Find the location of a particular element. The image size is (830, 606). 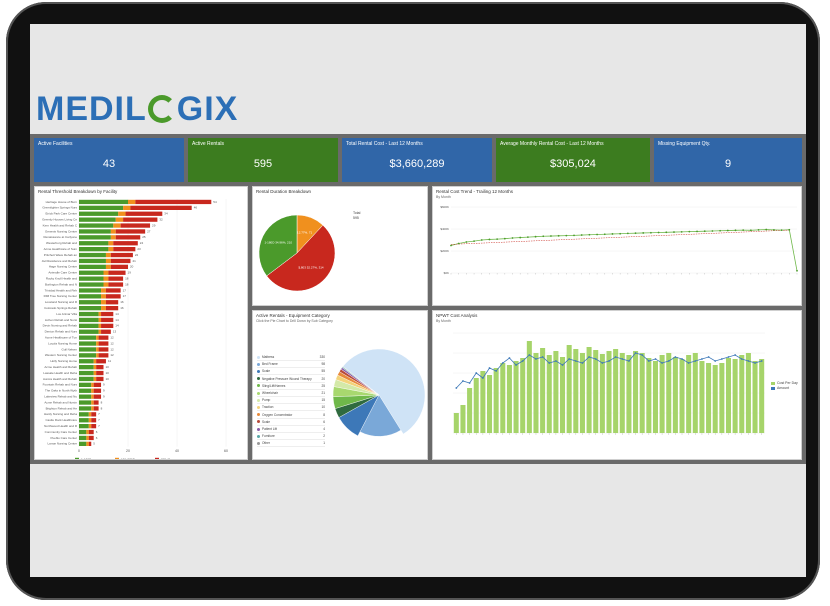

kpi-active-facilities: Active Facilities 43 is located at coordinates (109, 160).